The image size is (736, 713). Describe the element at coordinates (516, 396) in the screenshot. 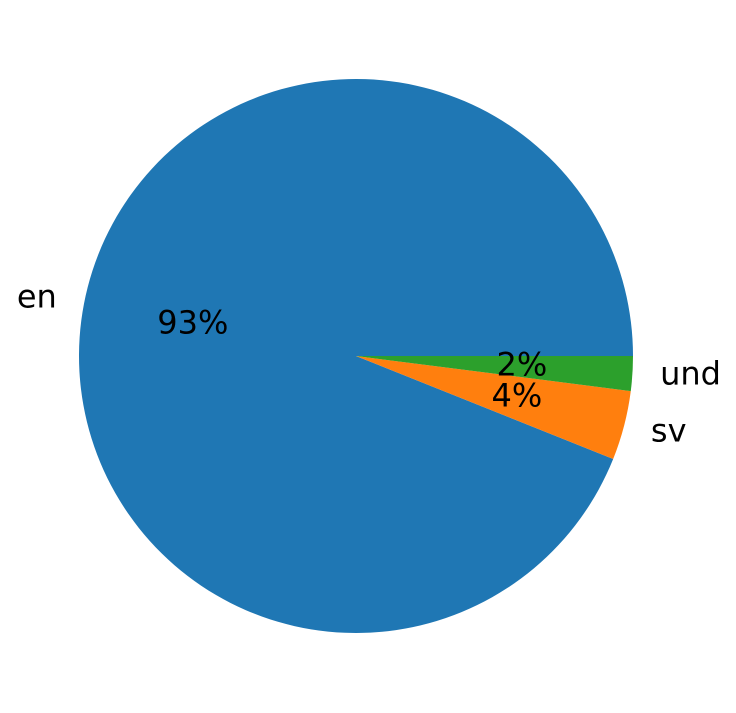

I see `value-label: 4%` at that location.